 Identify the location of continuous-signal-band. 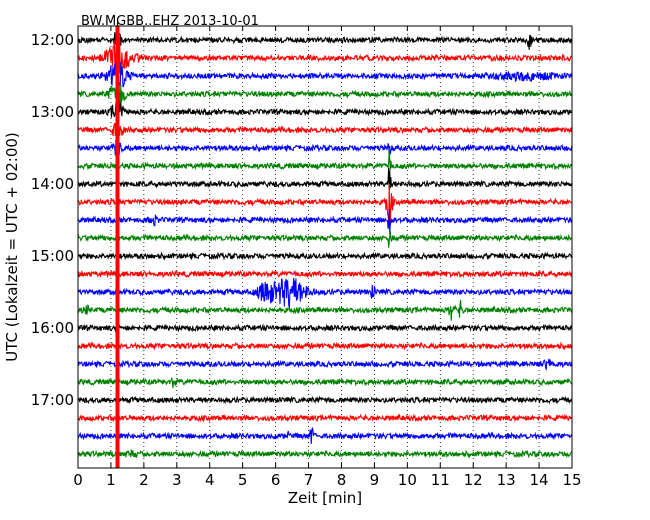
(117, 247).